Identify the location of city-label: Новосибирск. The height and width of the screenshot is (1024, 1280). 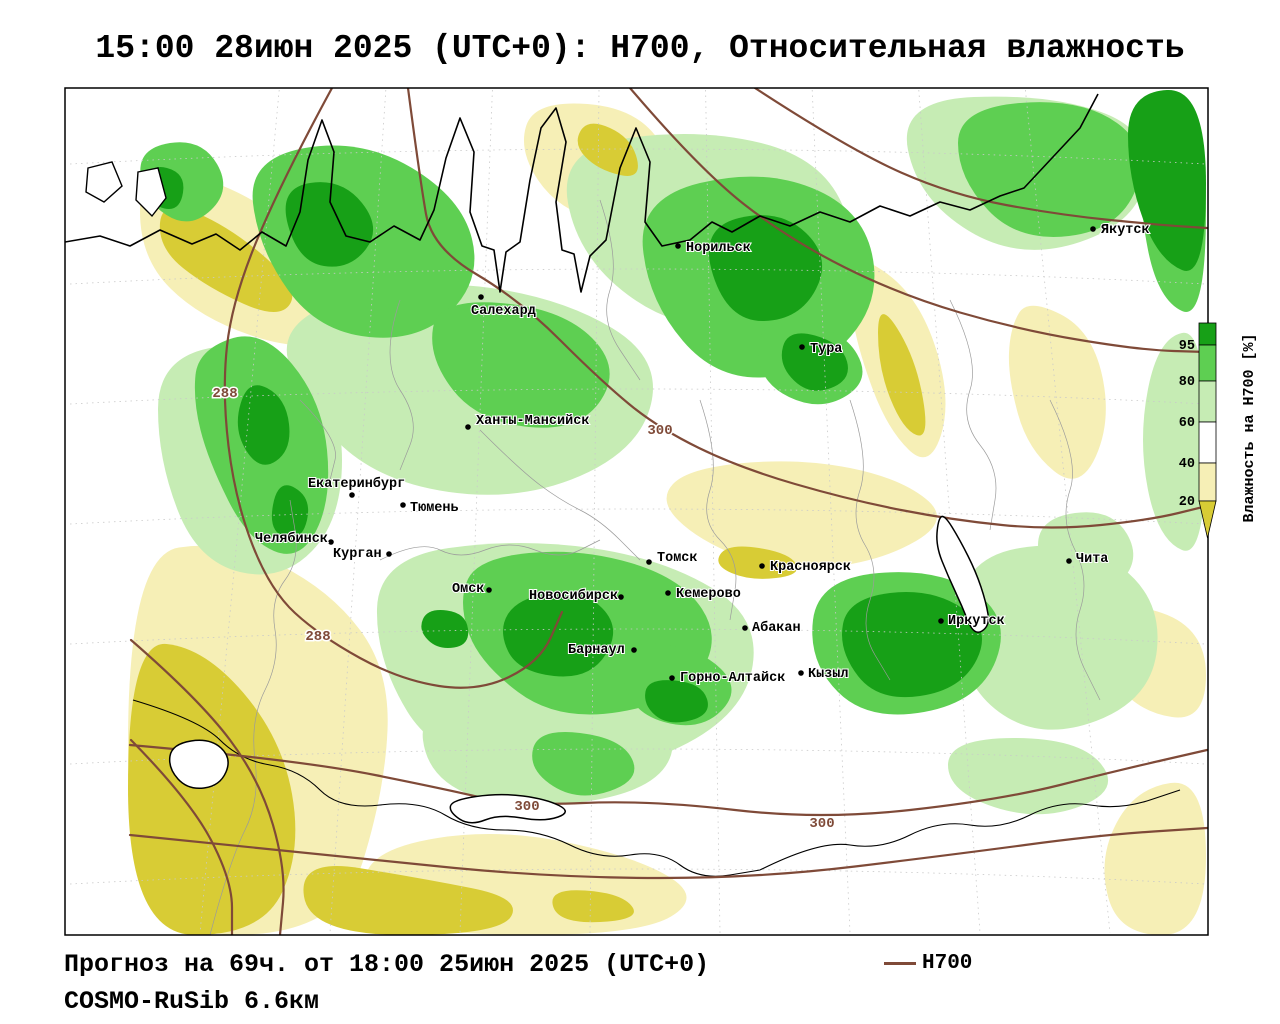
(573, 596).